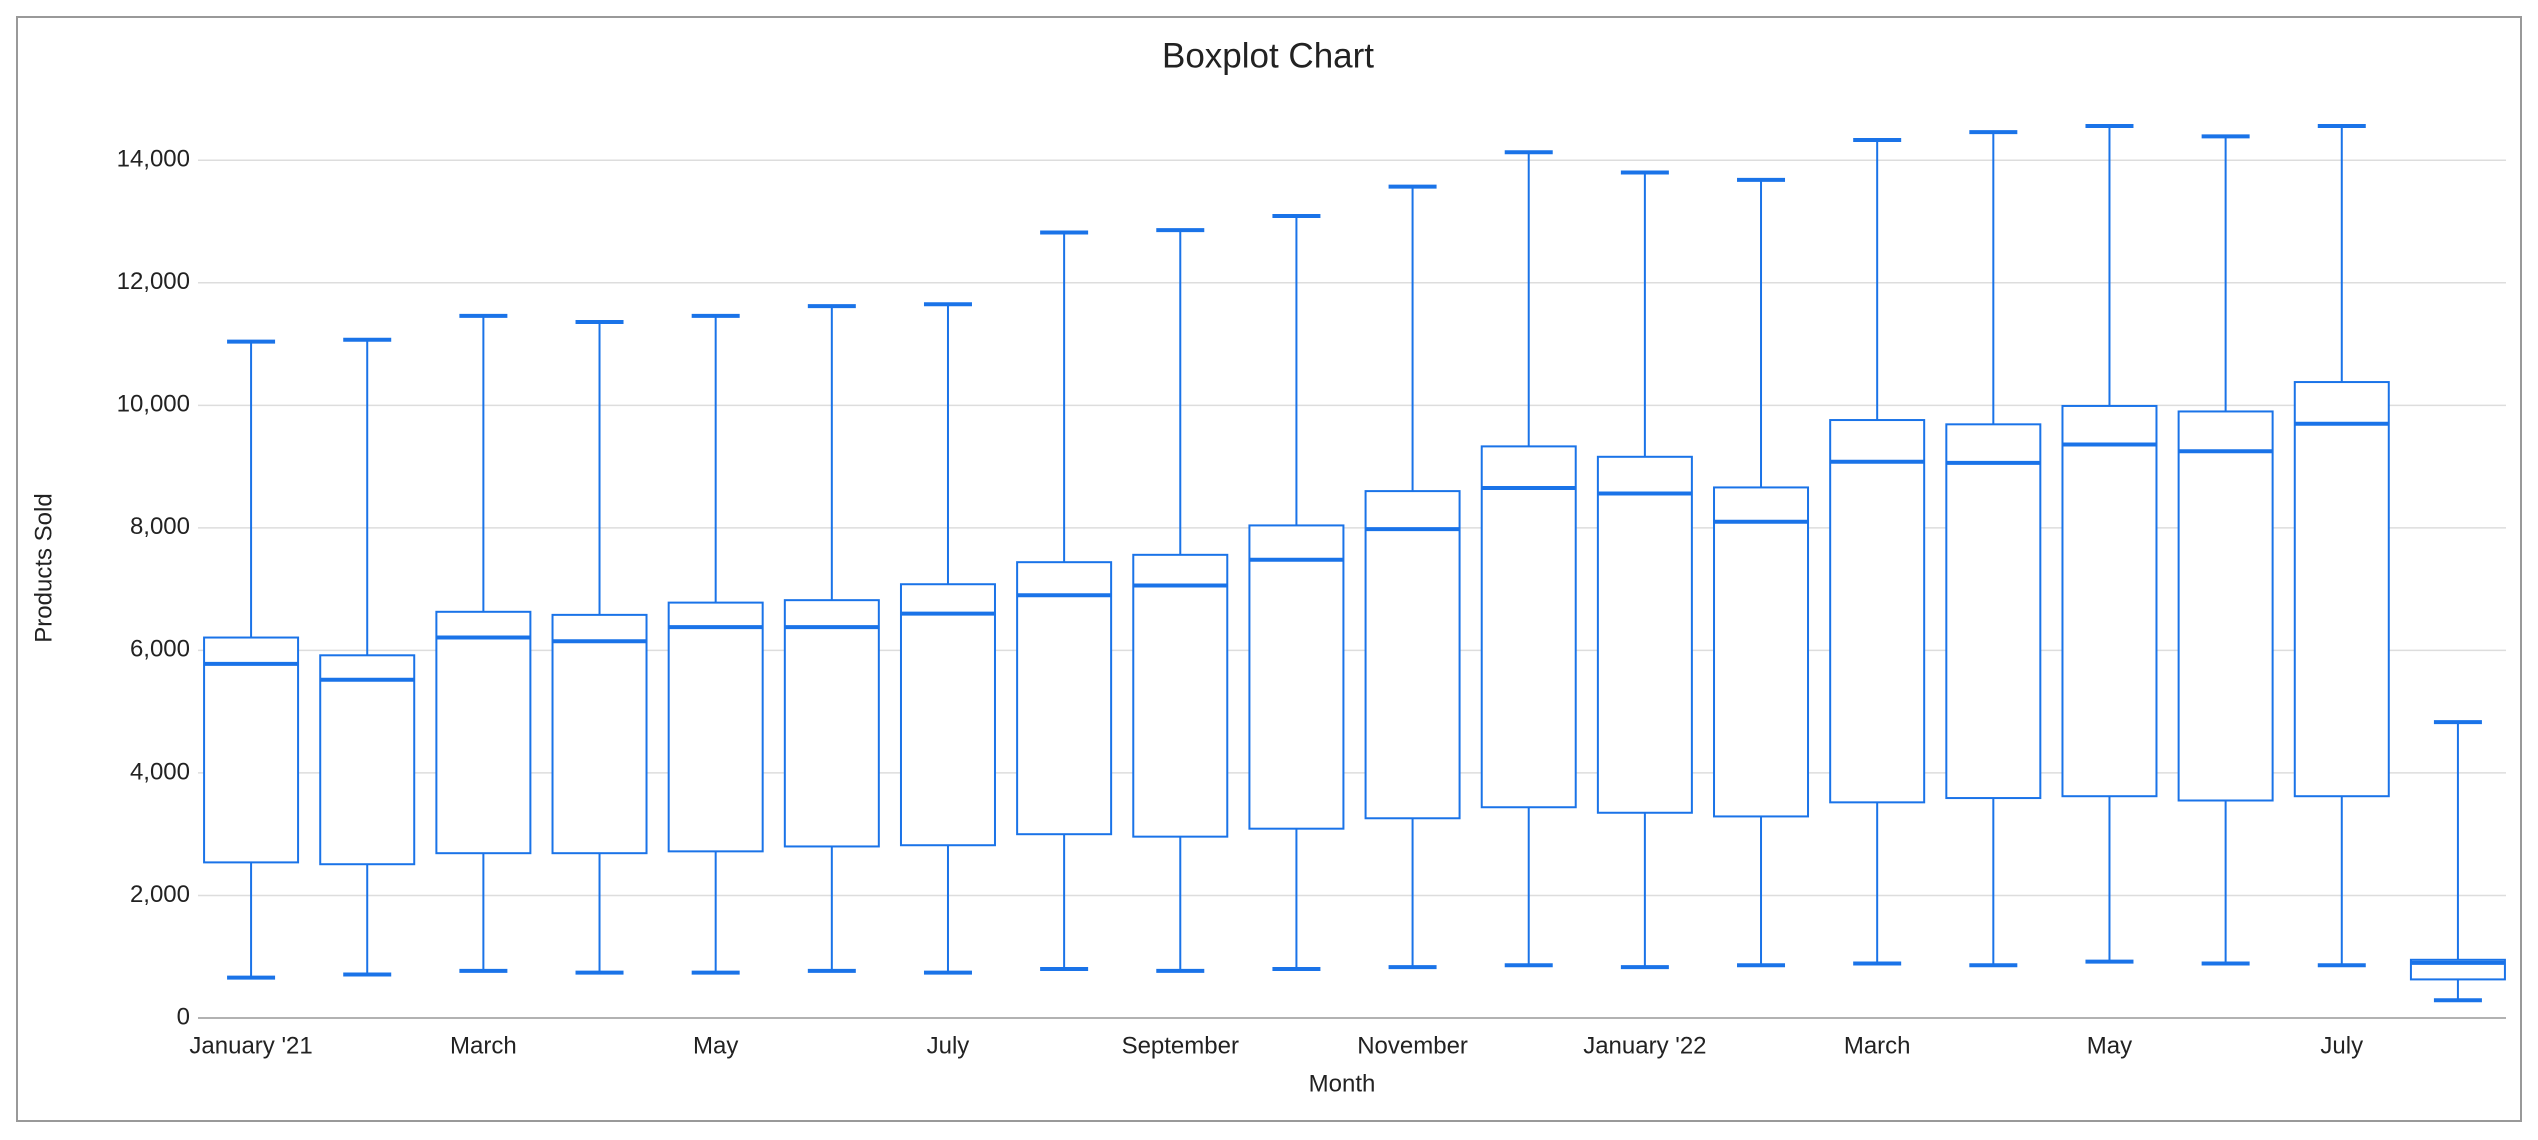  I want to click on y-tick-label: 2,000, so click(160, 894).